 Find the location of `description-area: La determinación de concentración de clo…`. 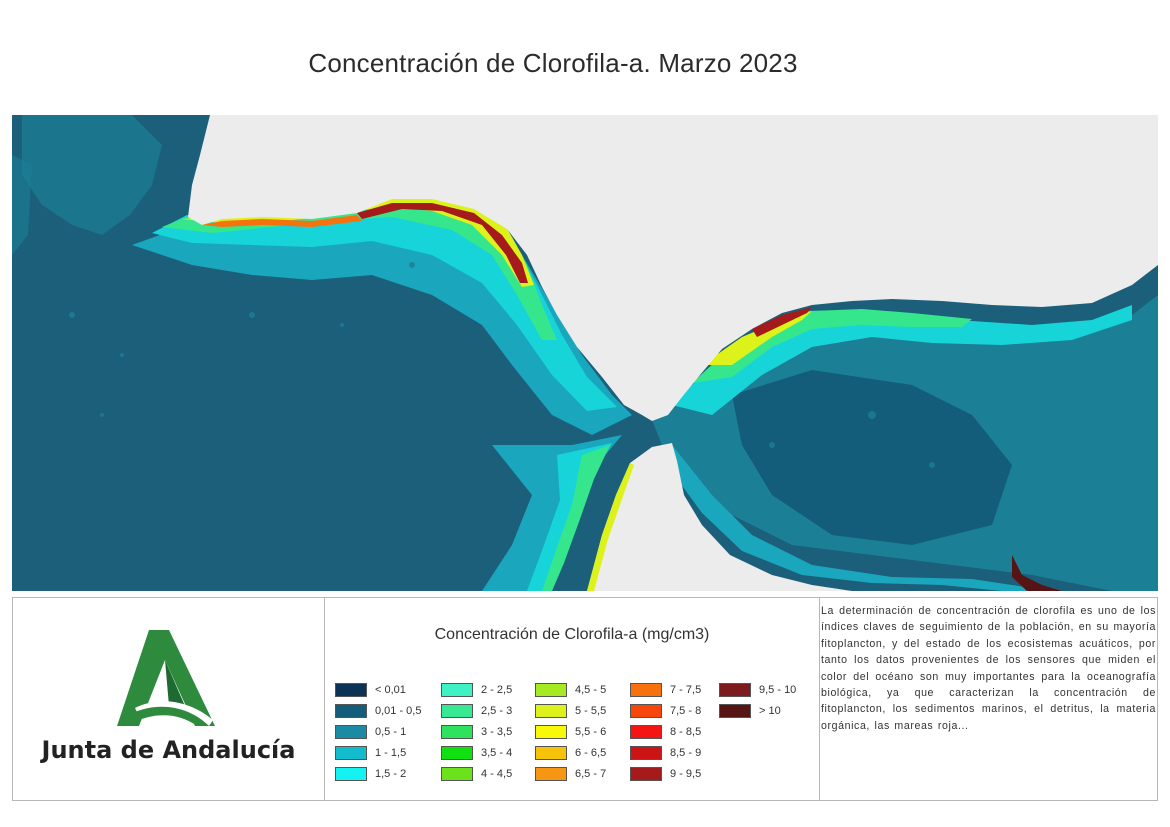

description-area: La determinación de concentración de clo… is located at coordinates (989, 699).